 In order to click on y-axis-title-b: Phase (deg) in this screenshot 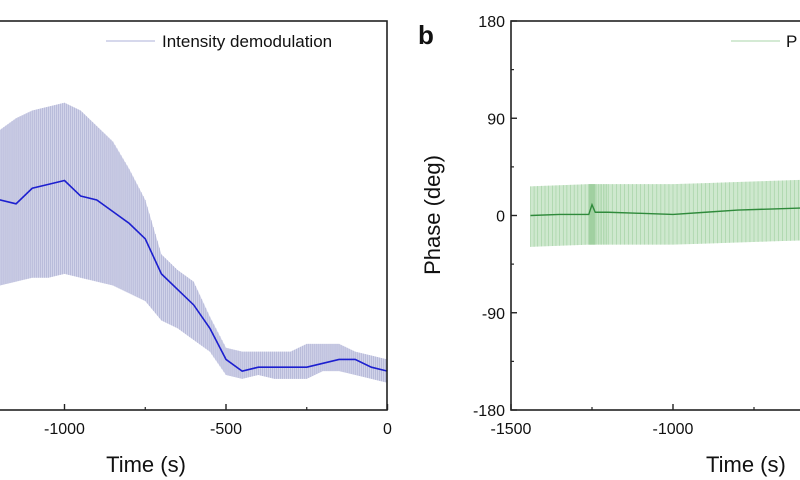, I will do `click(432, 215)`.